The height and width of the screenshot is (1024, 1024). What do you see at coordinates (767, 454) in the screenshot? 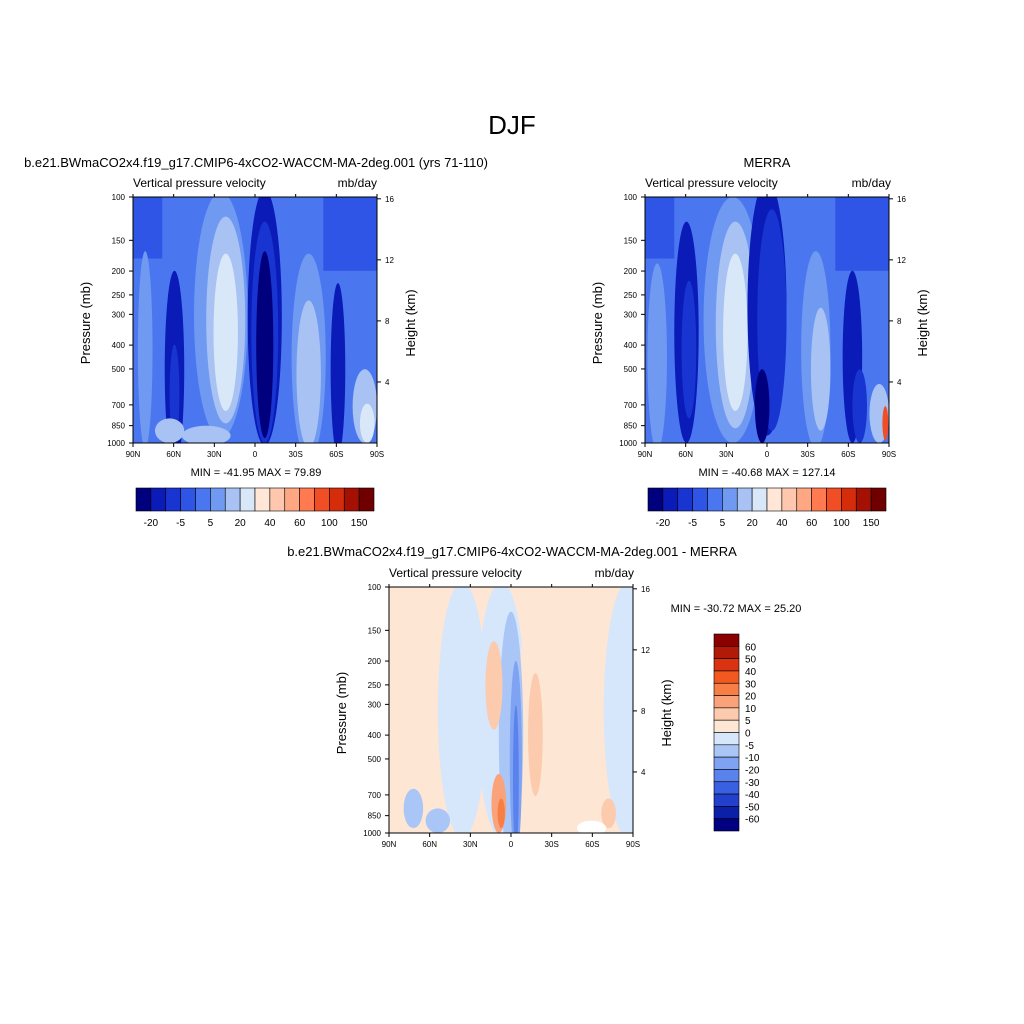
I see `lat-tick-label: 0` at bounding box center [767, 454].